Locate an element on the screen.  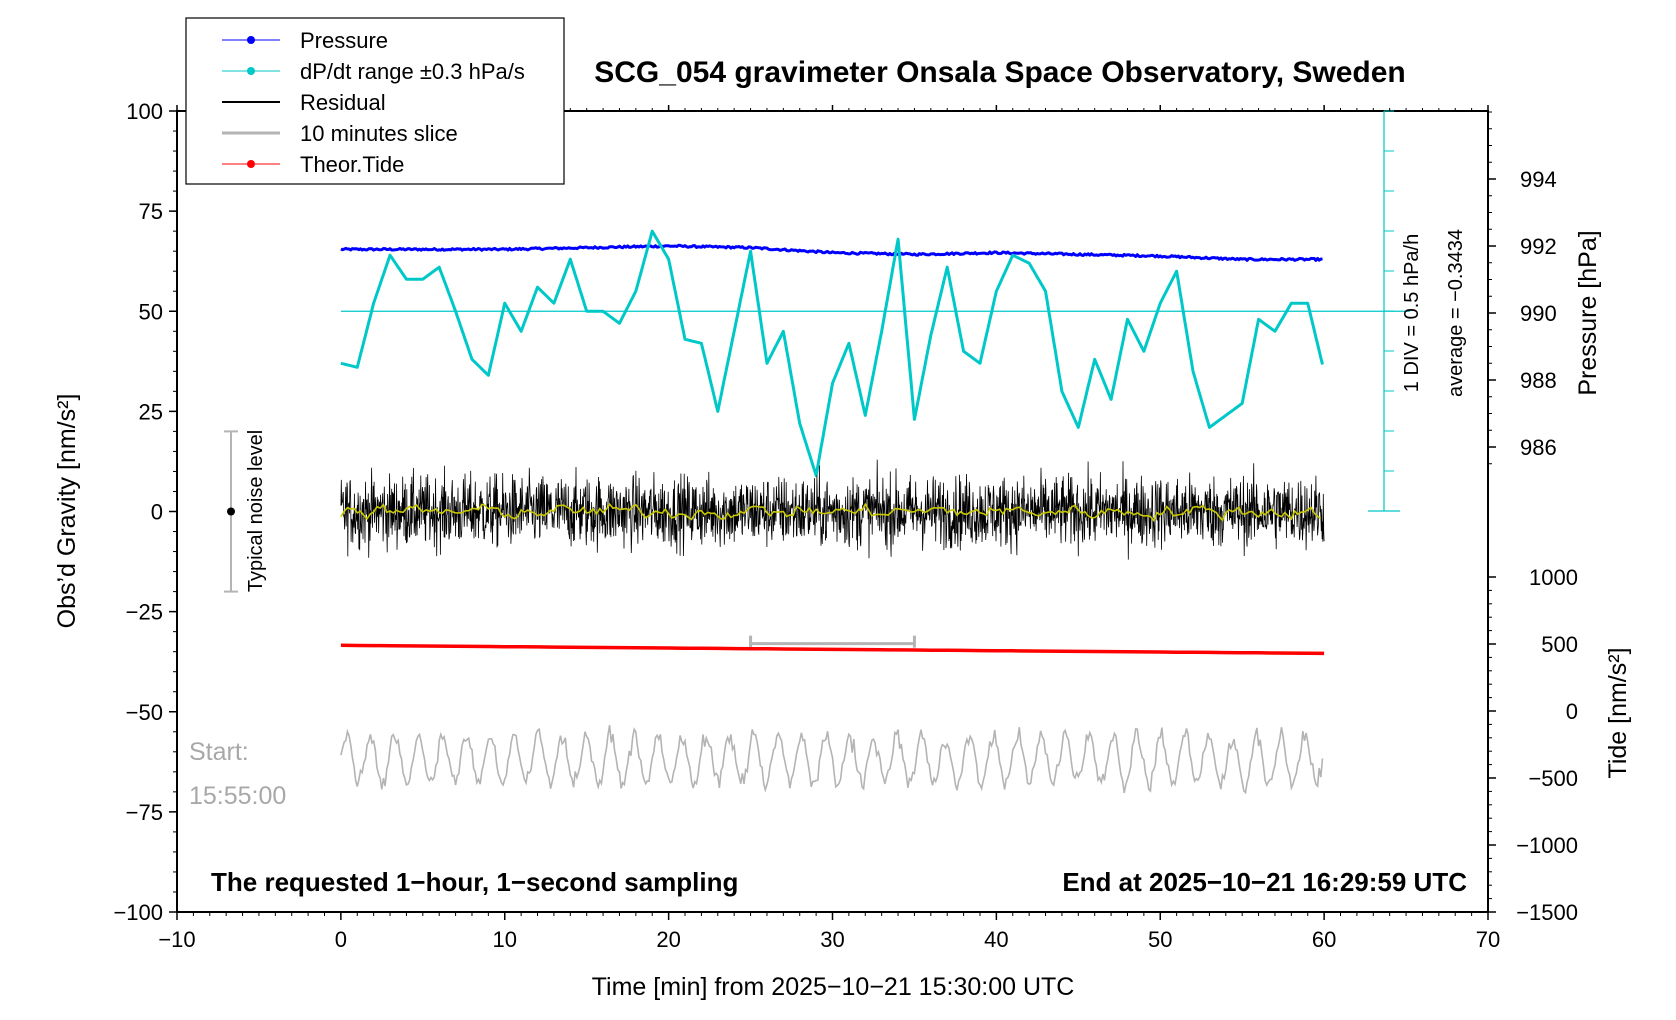
left-axis-title: Obs’d Gravity [nm/s²] is located at coordinates (67, 511).